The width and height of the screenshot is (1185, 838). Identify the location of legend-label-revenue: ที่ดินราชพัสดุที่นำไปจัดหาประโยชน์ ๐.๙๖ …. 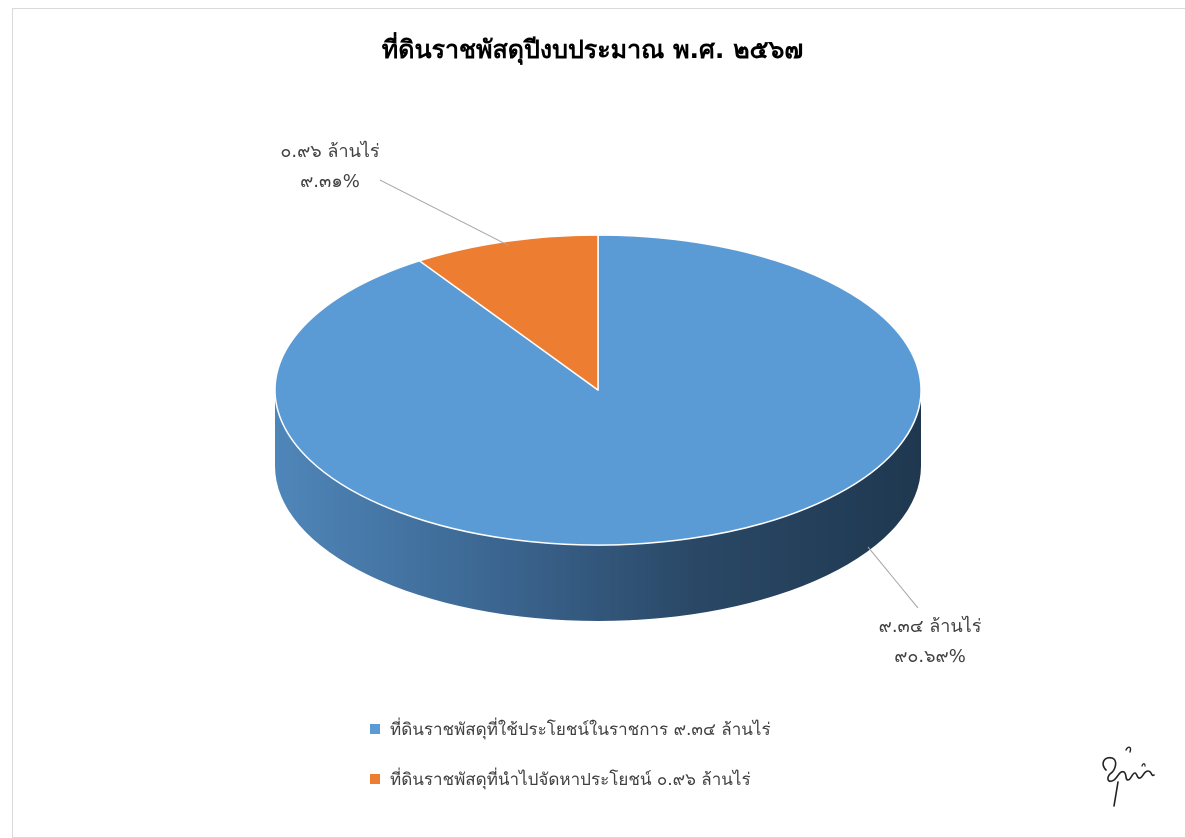
(570, 779).